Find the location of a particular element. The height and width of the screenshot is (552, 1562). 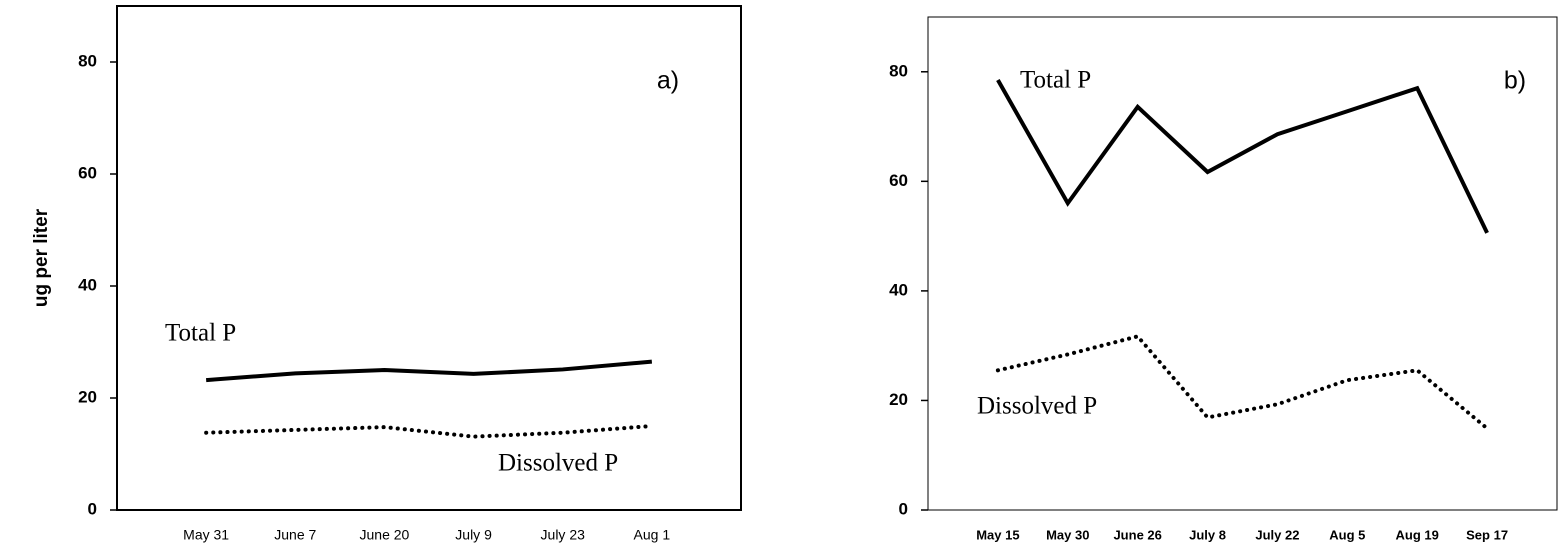

x-tick-label: July 22 is located at coordinates (1277, 534).